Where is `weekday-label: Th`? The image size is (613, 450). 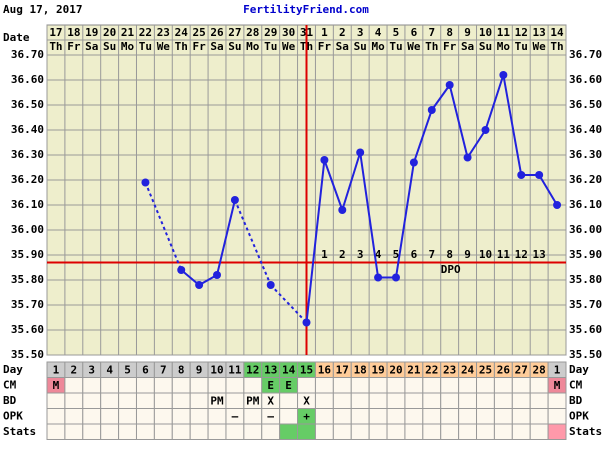
weekday-label: Th is located at coordinates (181, 46).